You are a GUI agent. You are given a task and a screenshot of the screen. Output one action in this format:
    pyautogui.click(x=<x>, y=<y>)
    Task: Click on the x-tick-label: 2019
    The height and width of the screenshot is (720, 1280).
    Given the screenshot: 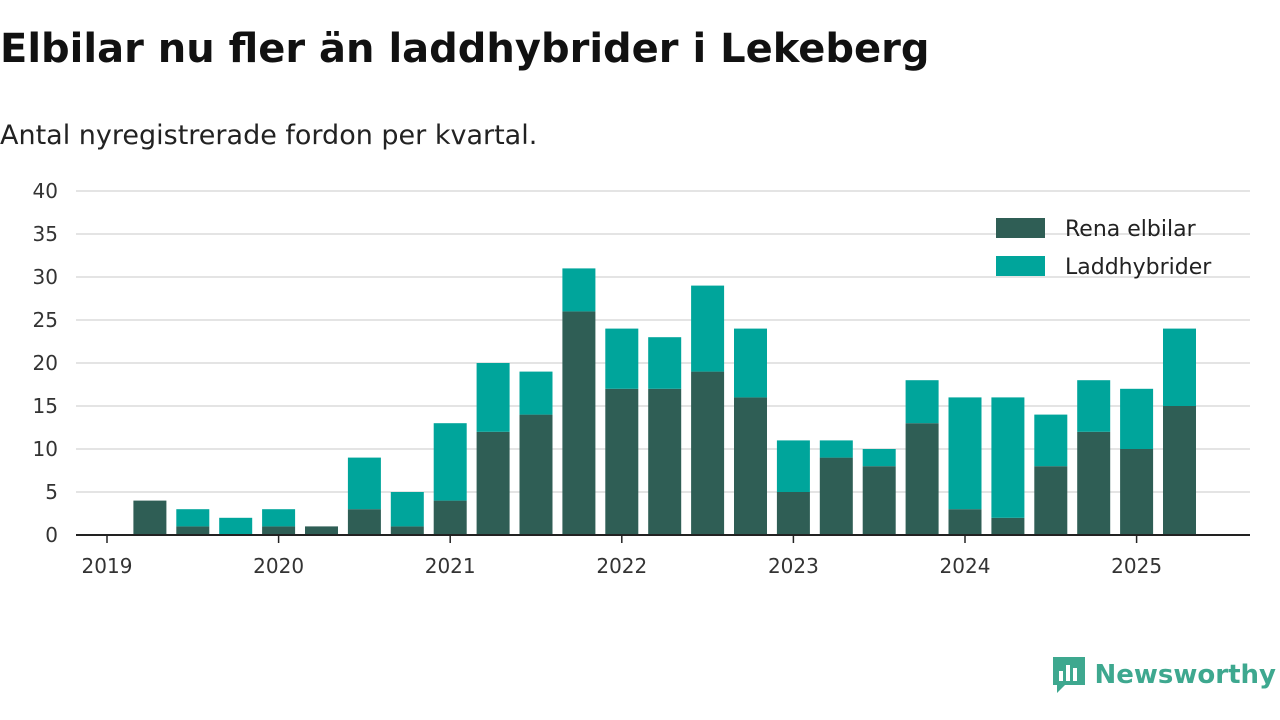 What is the action you would take?
    pyautogui.click(x=107, y=566)
    